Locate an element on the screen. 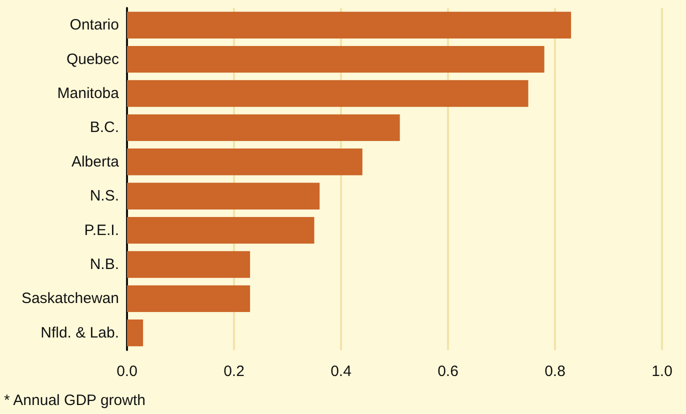  y-tick-label: Nfld. & Lab. is located at coordinates (79, 333).